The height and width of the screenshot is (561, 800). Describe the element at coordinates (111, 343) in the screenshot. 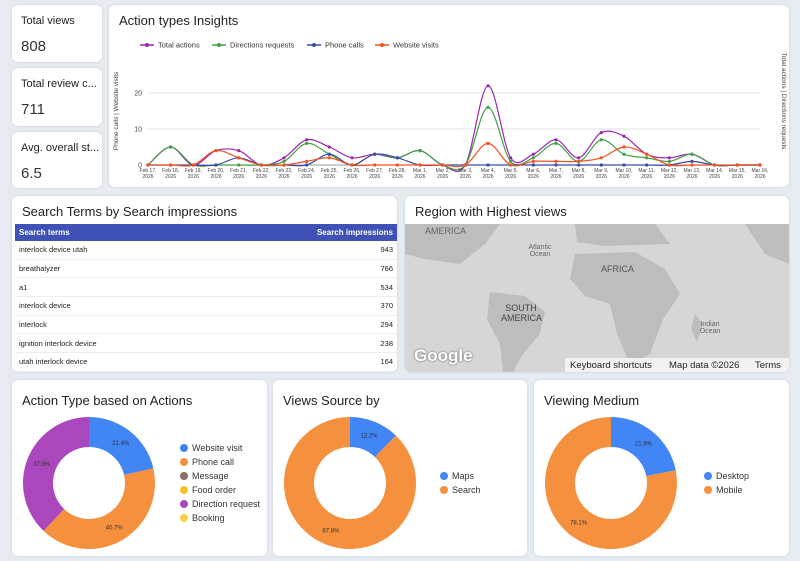

I see `search-term: ignition interlock device` at that location.